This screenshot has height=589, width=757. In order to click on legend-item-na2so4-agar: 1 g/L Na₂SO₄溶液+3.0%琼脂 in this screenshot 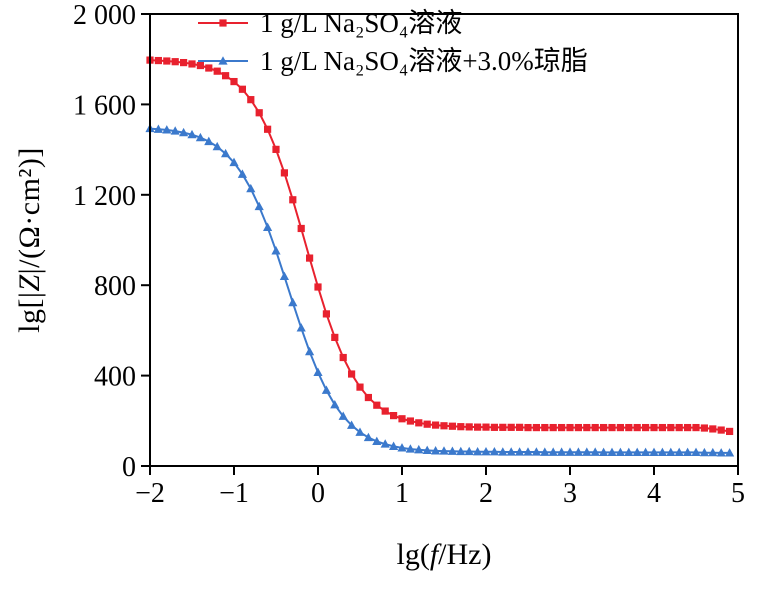, I will do `click(392, 61)`.